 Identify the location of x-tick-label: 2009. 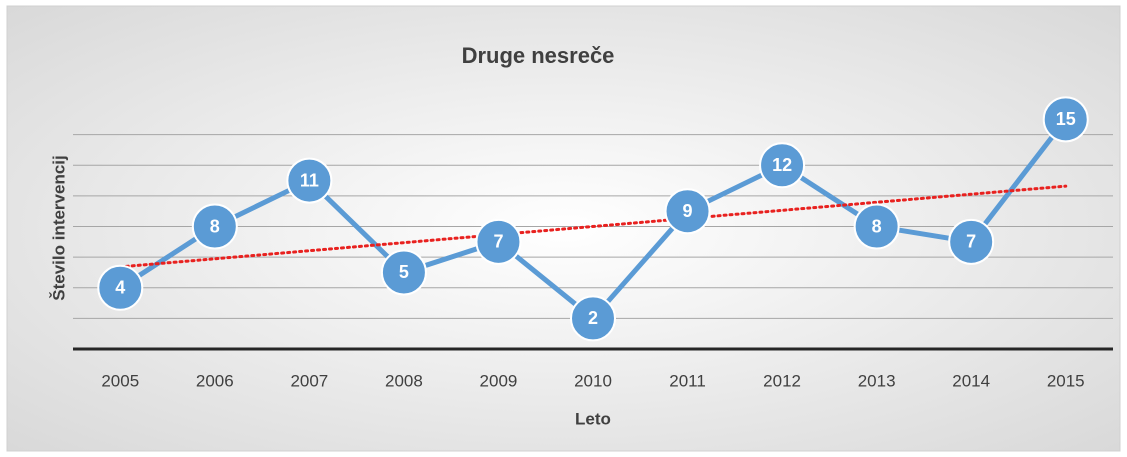
(499, 380).